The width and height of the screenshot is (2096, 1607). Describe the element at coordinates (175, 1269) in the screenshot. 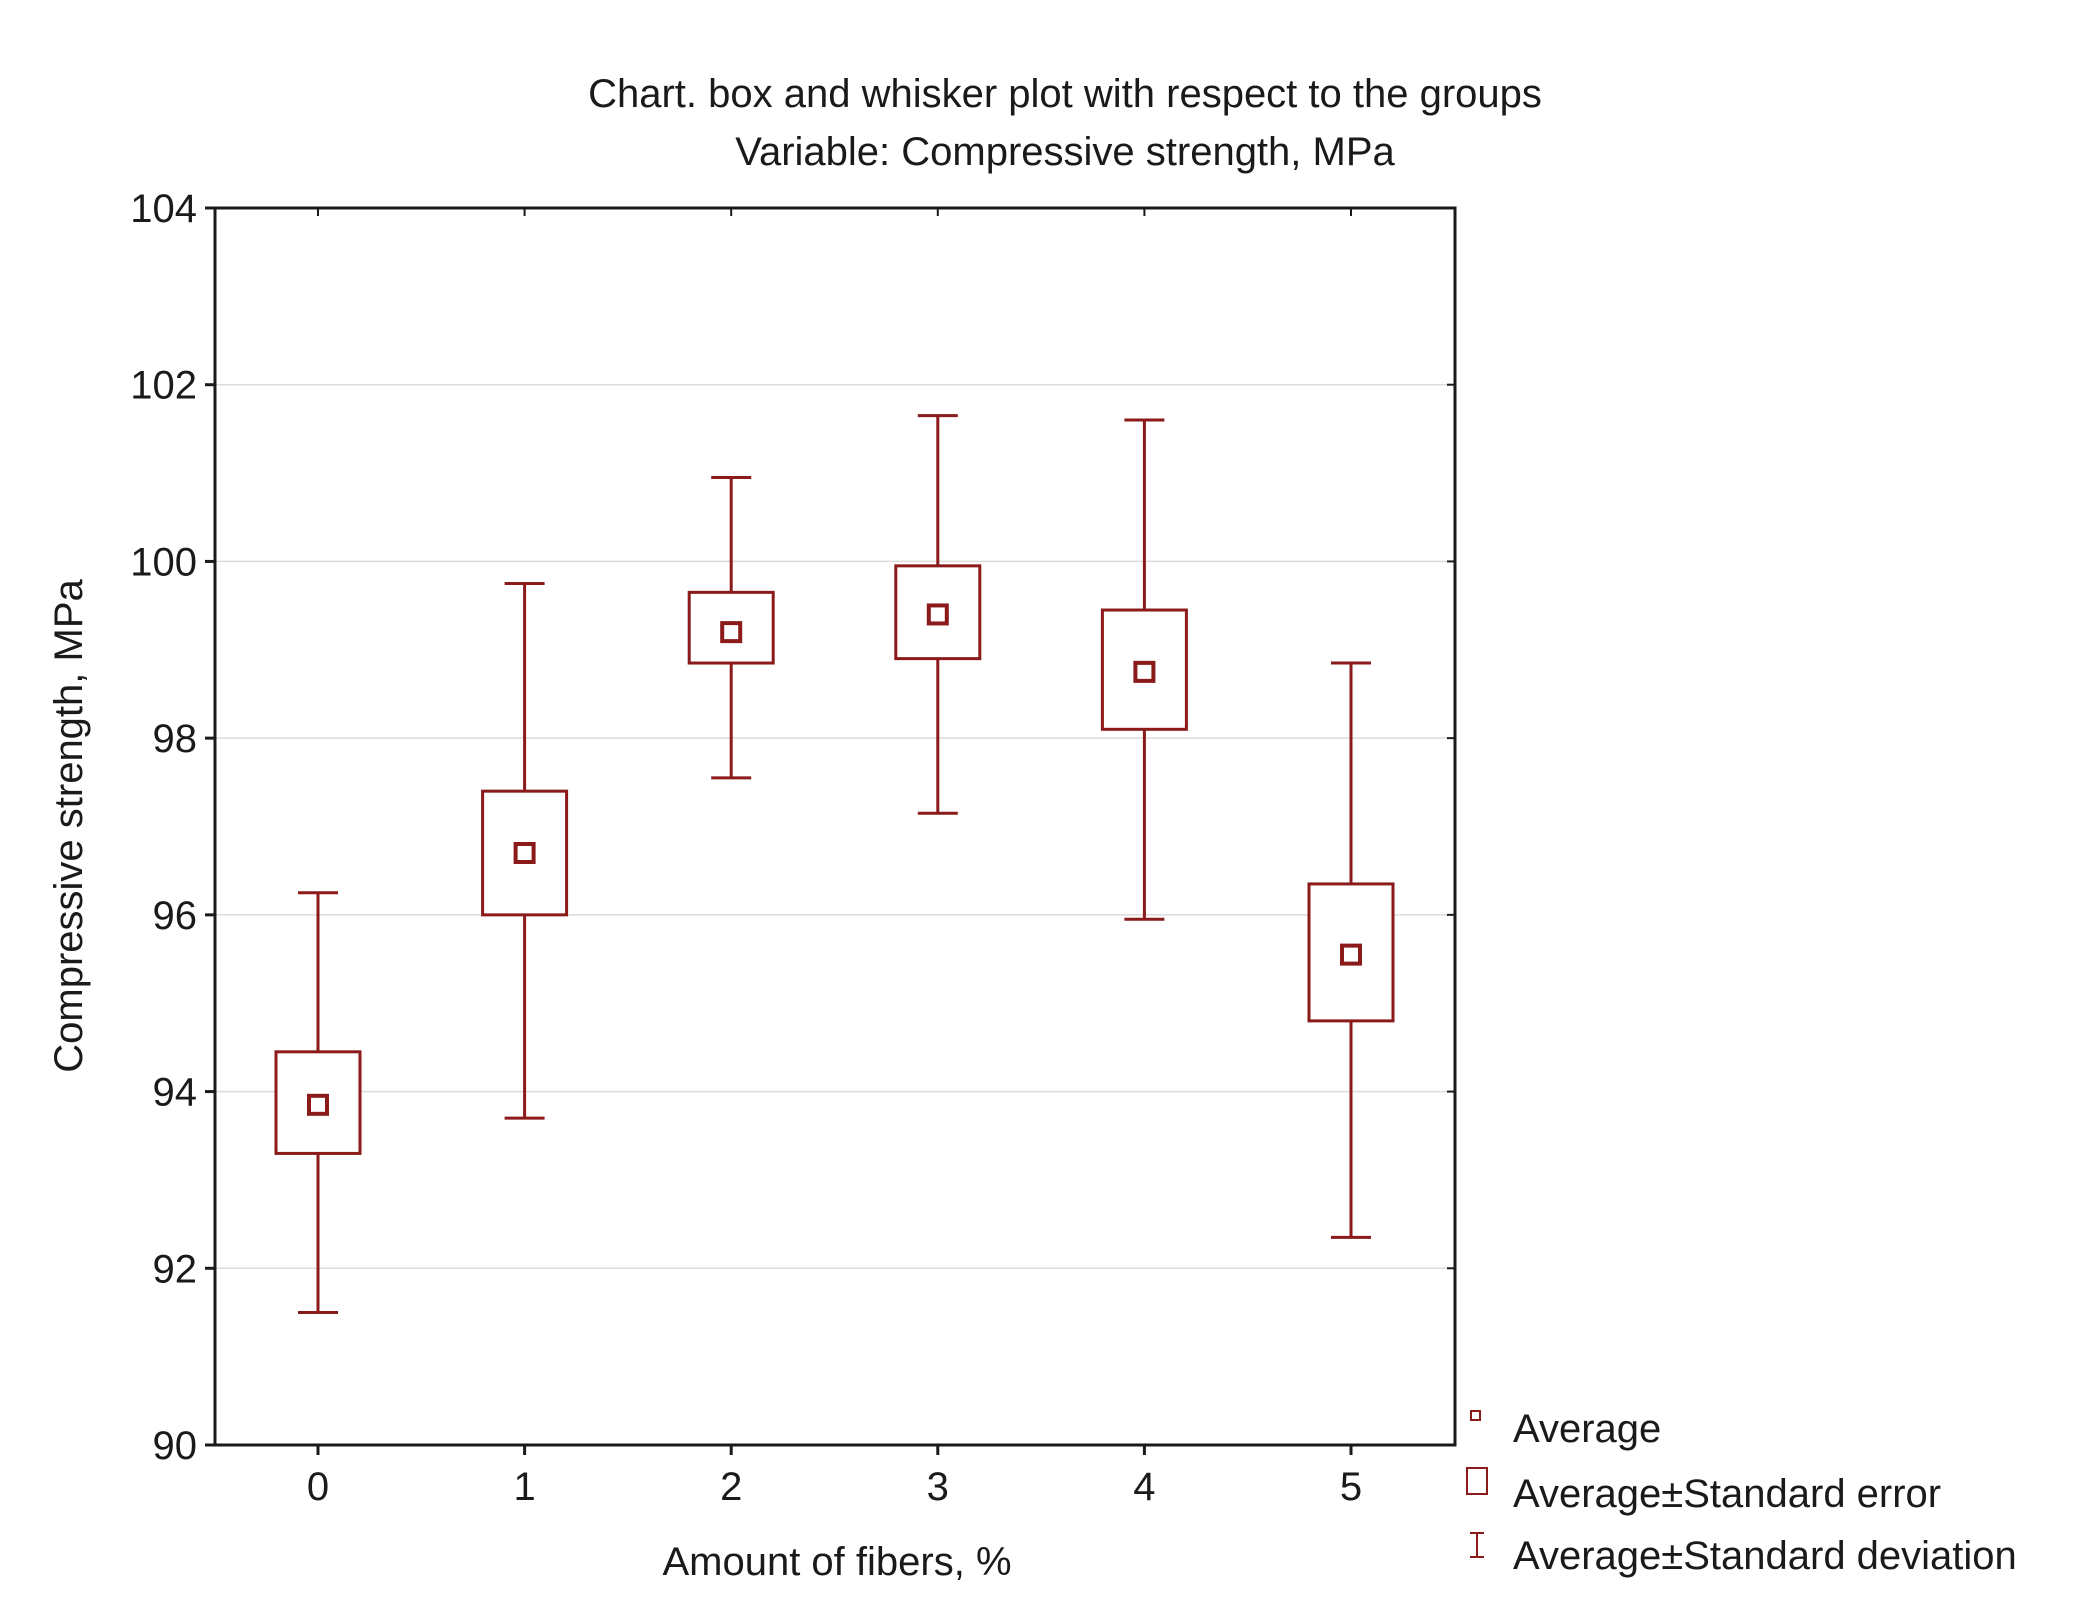

I see `y-tick-label-92: 92` at that location.